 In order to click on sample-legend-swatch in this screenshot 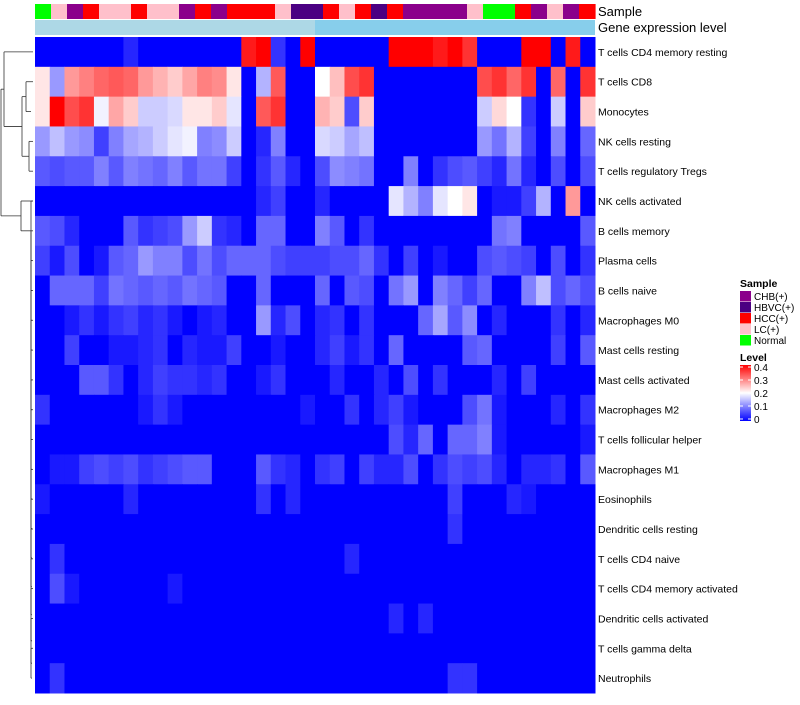, I will do `click(745, 318)`.